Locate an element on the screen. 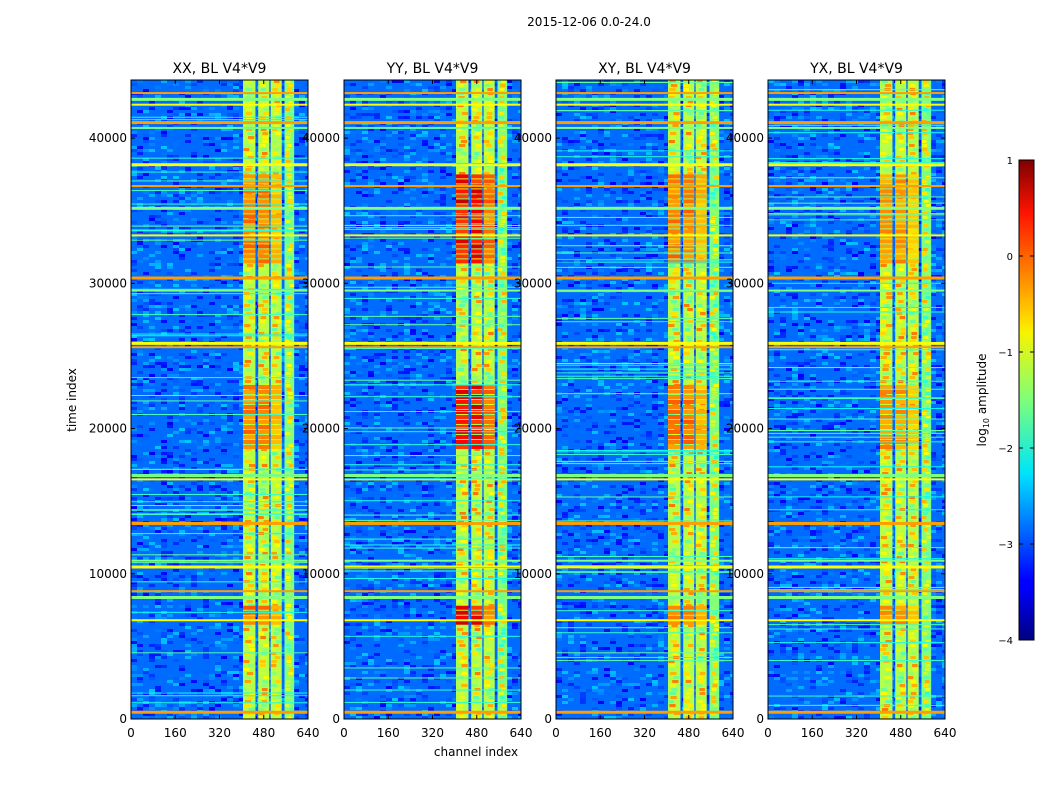 This screenshot has width=1050, height=800. thin-row is located at coordinates (219, 172).